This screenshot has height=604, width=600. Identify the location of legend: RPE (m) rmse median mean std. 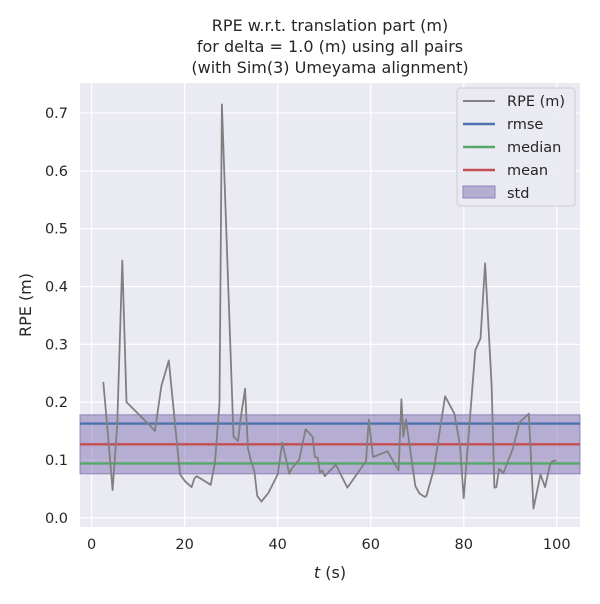
(516, 147).